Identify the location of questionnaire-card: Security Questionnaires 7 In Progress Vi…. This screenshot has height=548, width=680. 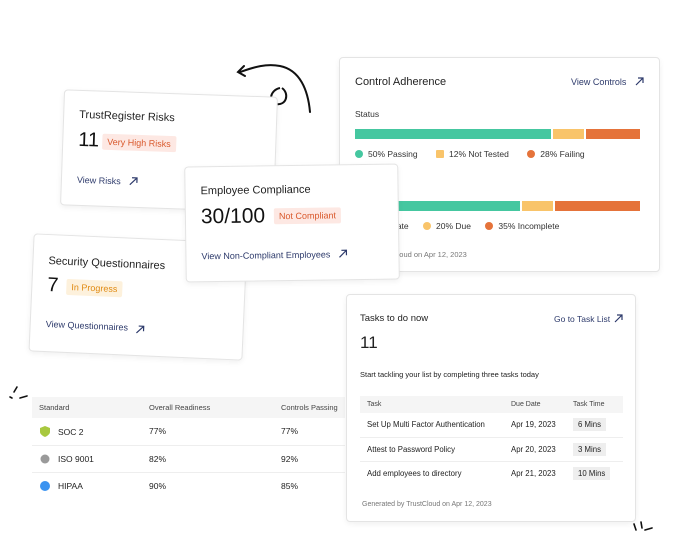
(138, 297).